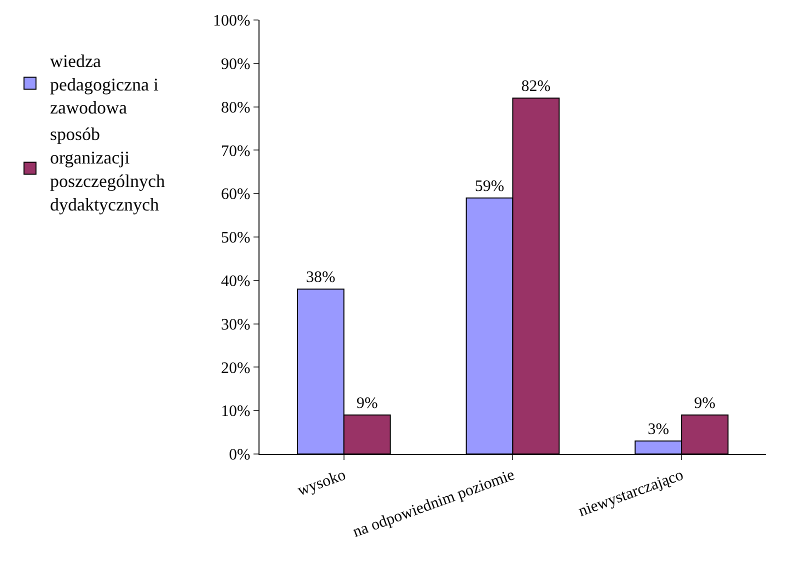 Image resolution: width=786 pixels, height=564 pixels. Describe the element at coordinates (235, 151) in the screenshot. I see `y-tick-label: 70%` at that location.